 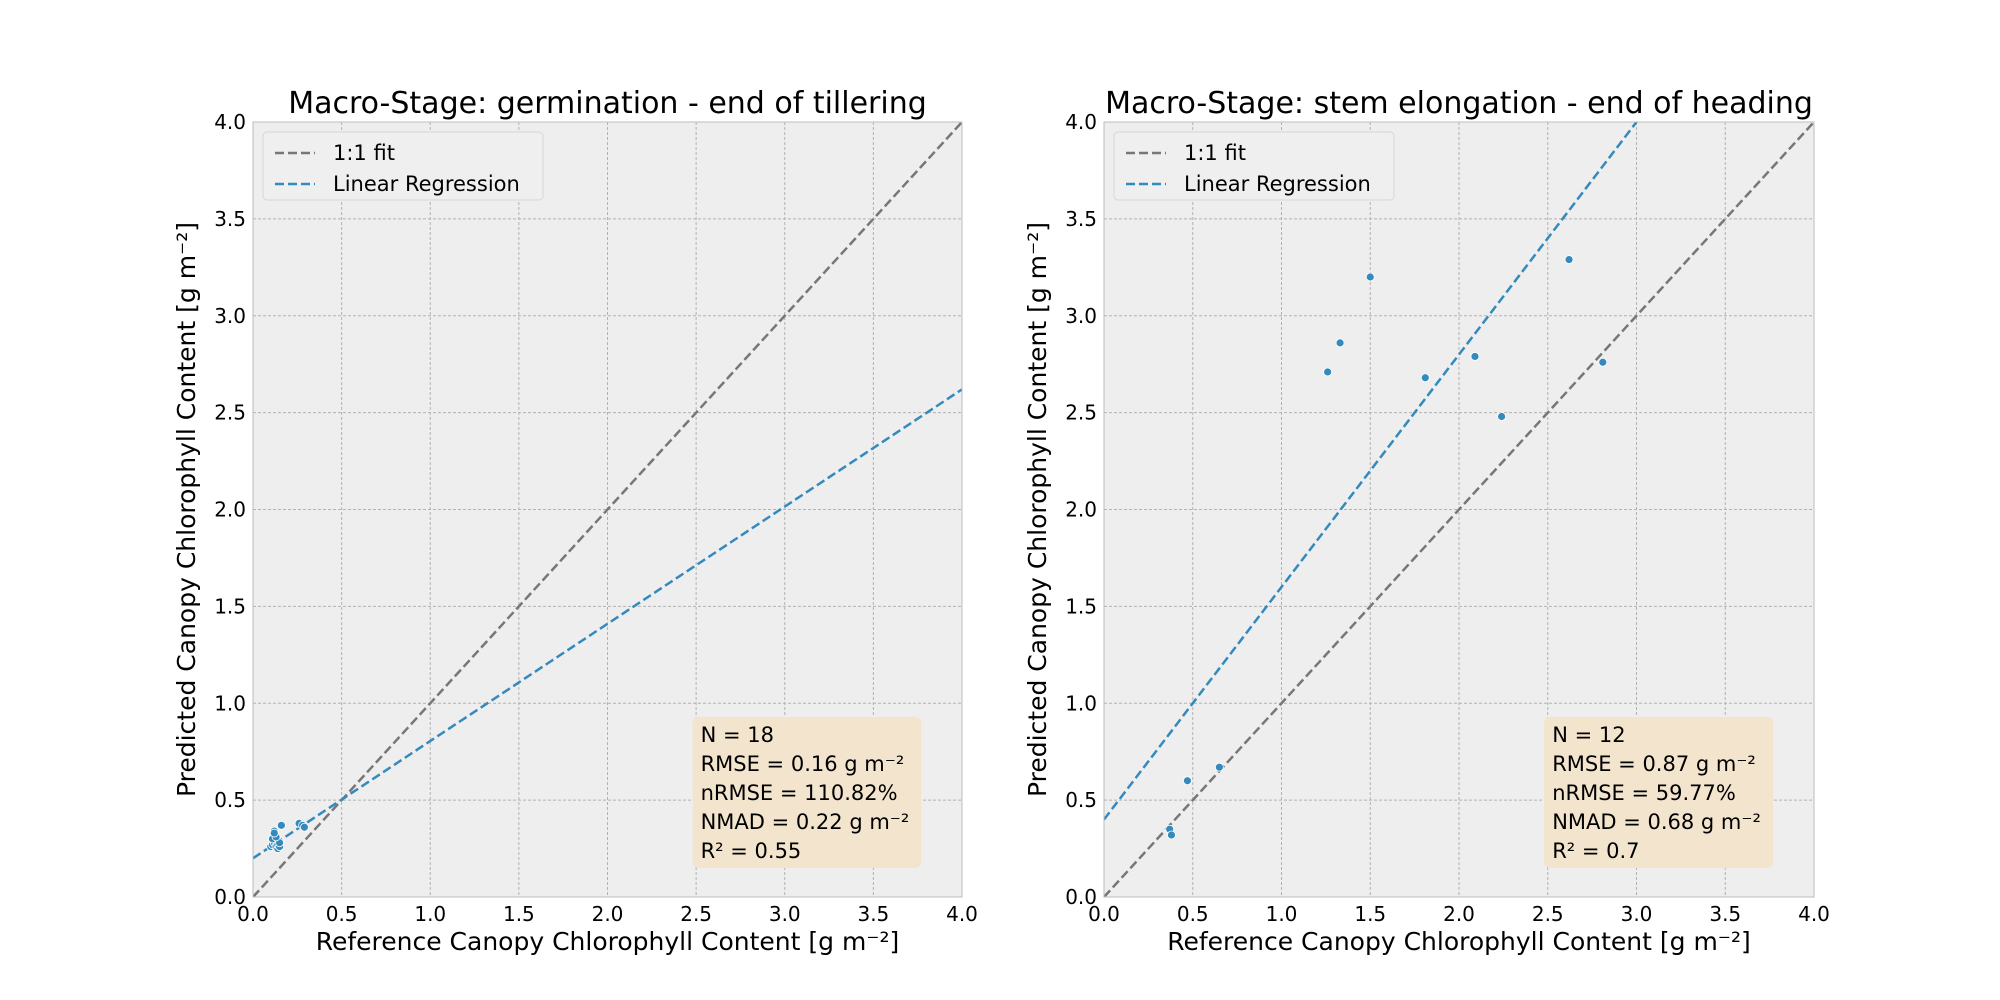 I want to click on stats-nmad: NMAD = 0.68 g m⁻², so click(x=1656, y=822).